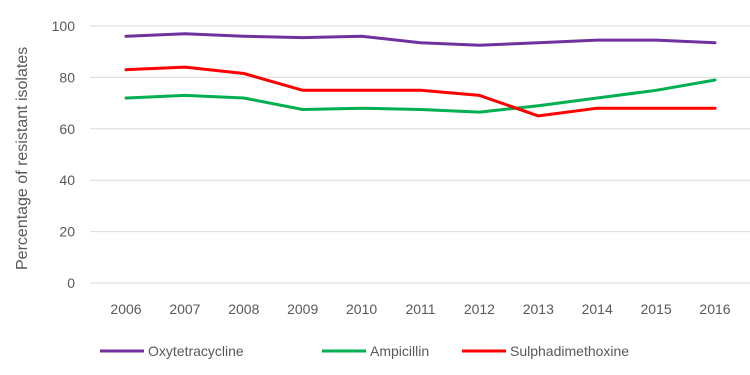  I want to click on y-tick-label: 60, so click(67, 129).